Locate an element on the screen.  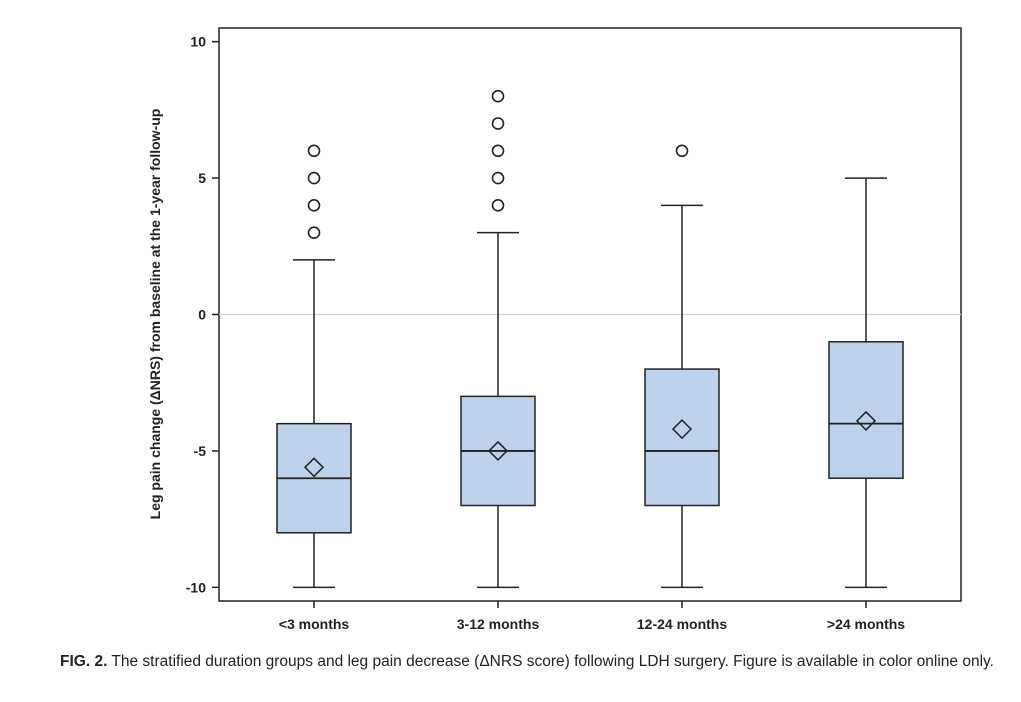
y-axis: 10 5 0 -5 -10 is located at coordinates (202, 314).